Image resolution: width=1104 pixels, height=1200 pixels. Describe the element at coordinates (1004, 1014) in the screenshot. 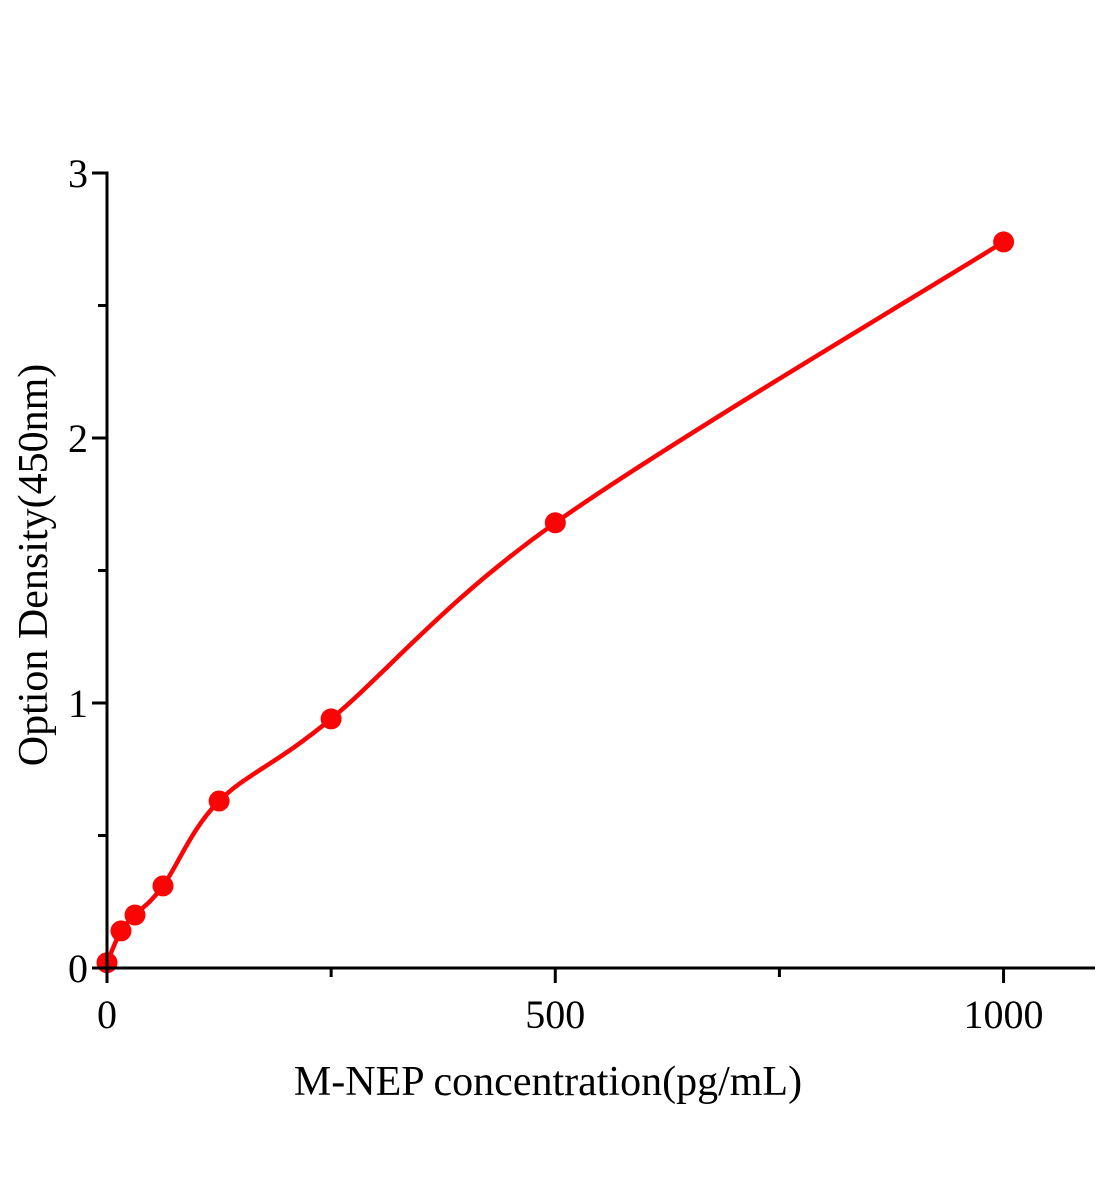

I see `x-tick-label: 1000` at that location.